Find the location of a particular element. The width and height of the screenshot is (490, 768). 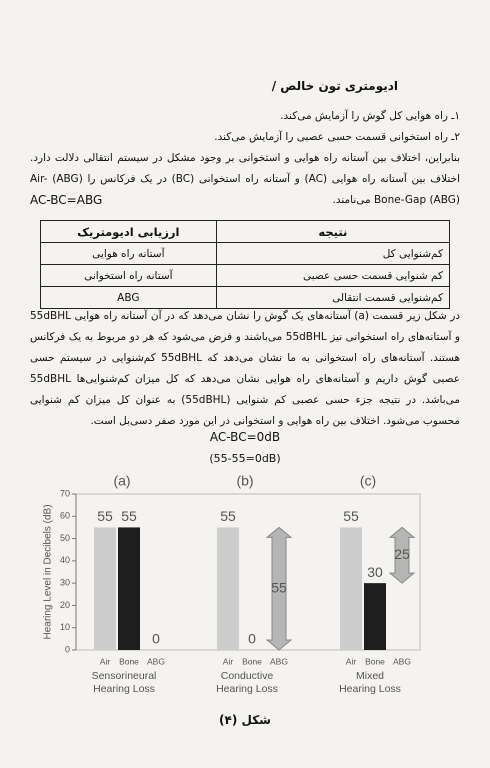

header-cell: نتیجه is located at coordinates (333, 231).